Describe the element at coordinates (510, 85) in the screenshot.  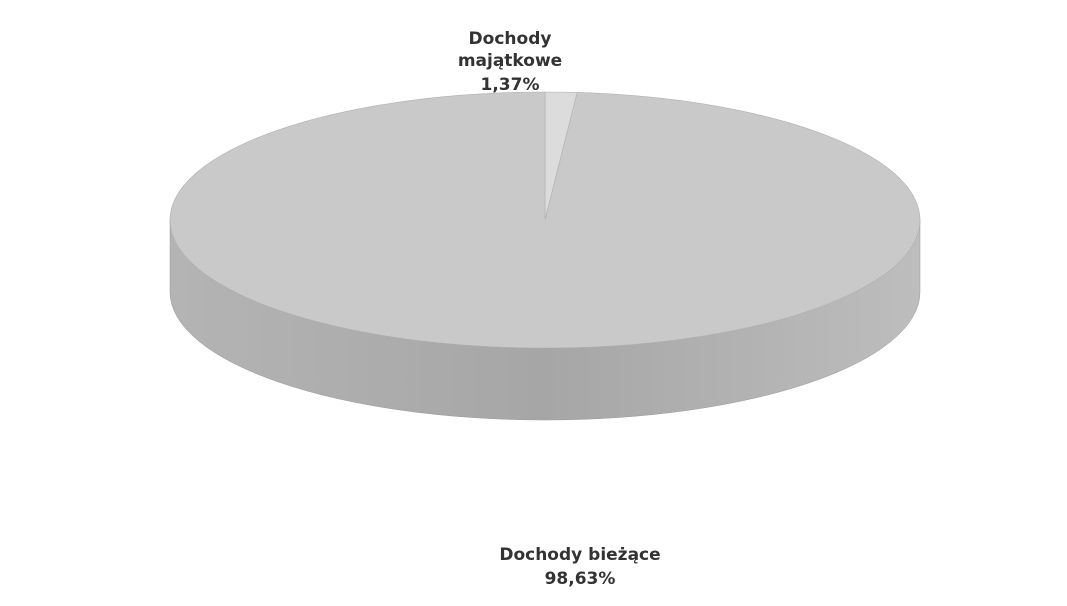
I see `value-label: 1,37%` at that location.